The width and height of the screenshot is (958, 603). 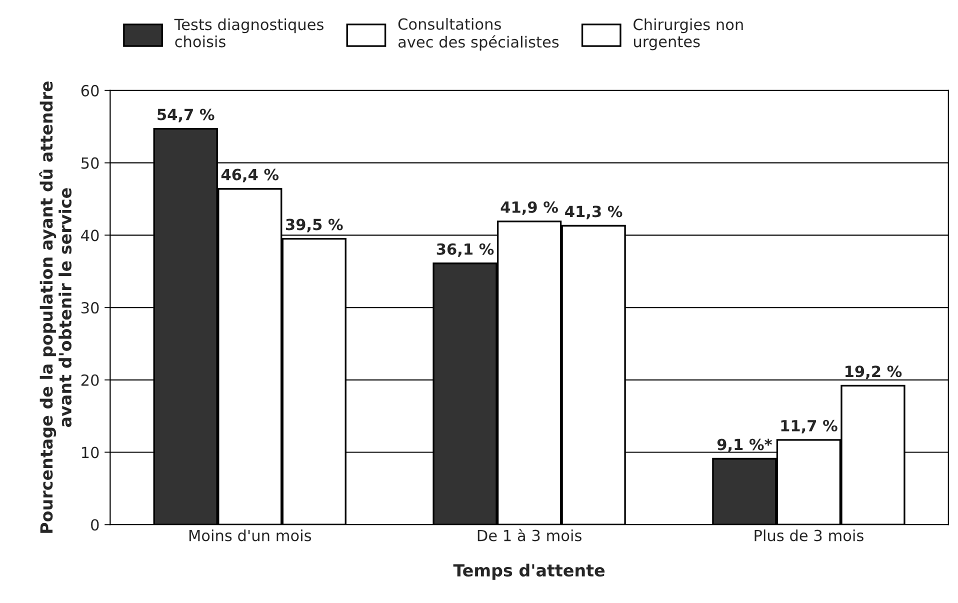 I want to click on data-label: 41,9 %, so click(x=529, y=208).